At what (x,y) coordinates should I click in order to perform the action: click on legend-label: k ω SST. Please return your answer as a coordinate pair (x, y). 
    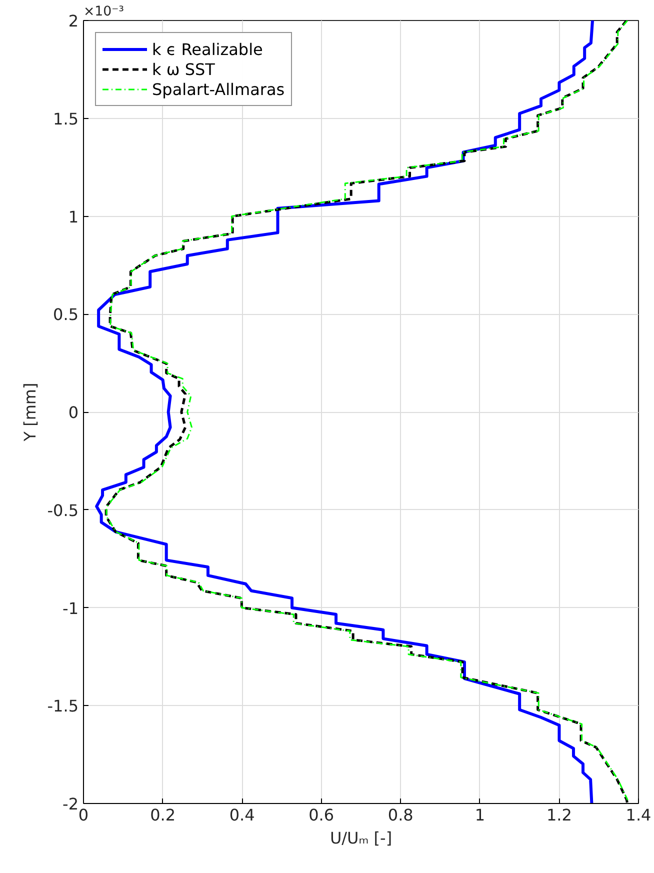
    Looking at the image, I should click on (183, 69).